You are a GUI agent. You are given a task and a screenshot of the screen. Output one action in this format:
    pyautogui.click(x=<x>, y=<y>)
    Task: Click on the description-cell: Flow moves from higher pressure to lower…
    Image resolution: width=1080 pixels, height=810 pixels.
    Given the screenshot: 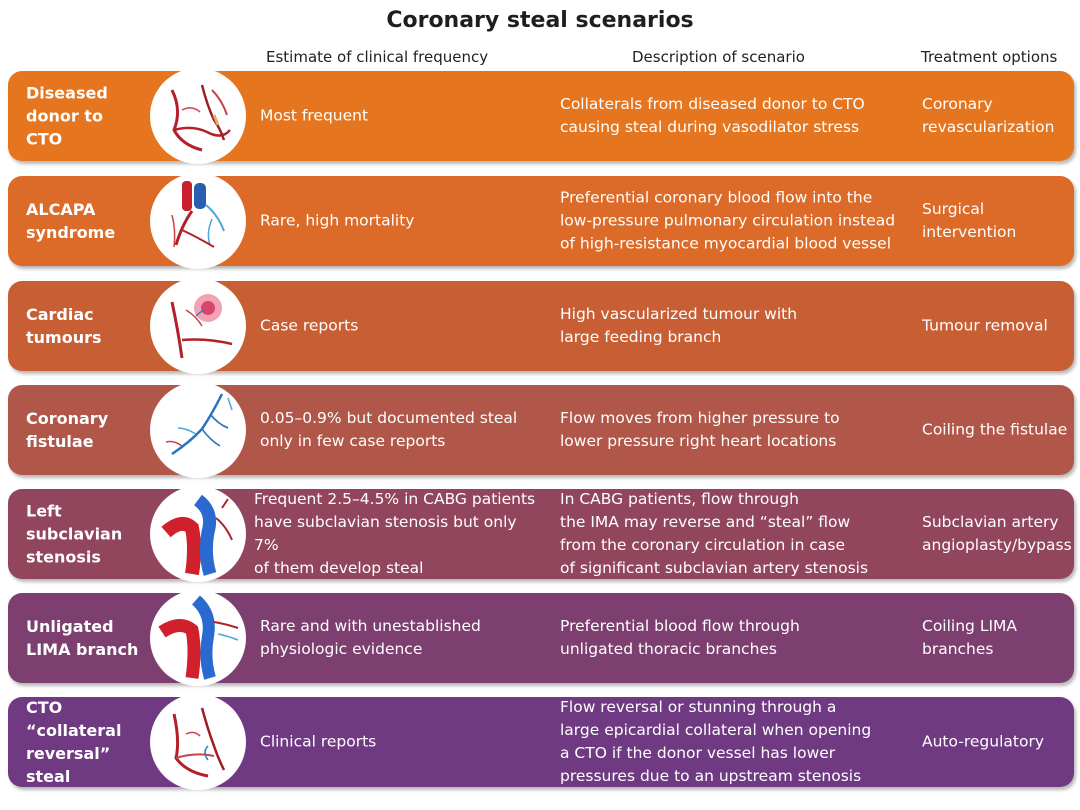 What is the action you would take?
    pyautogui.click(x=700, y=429)
    